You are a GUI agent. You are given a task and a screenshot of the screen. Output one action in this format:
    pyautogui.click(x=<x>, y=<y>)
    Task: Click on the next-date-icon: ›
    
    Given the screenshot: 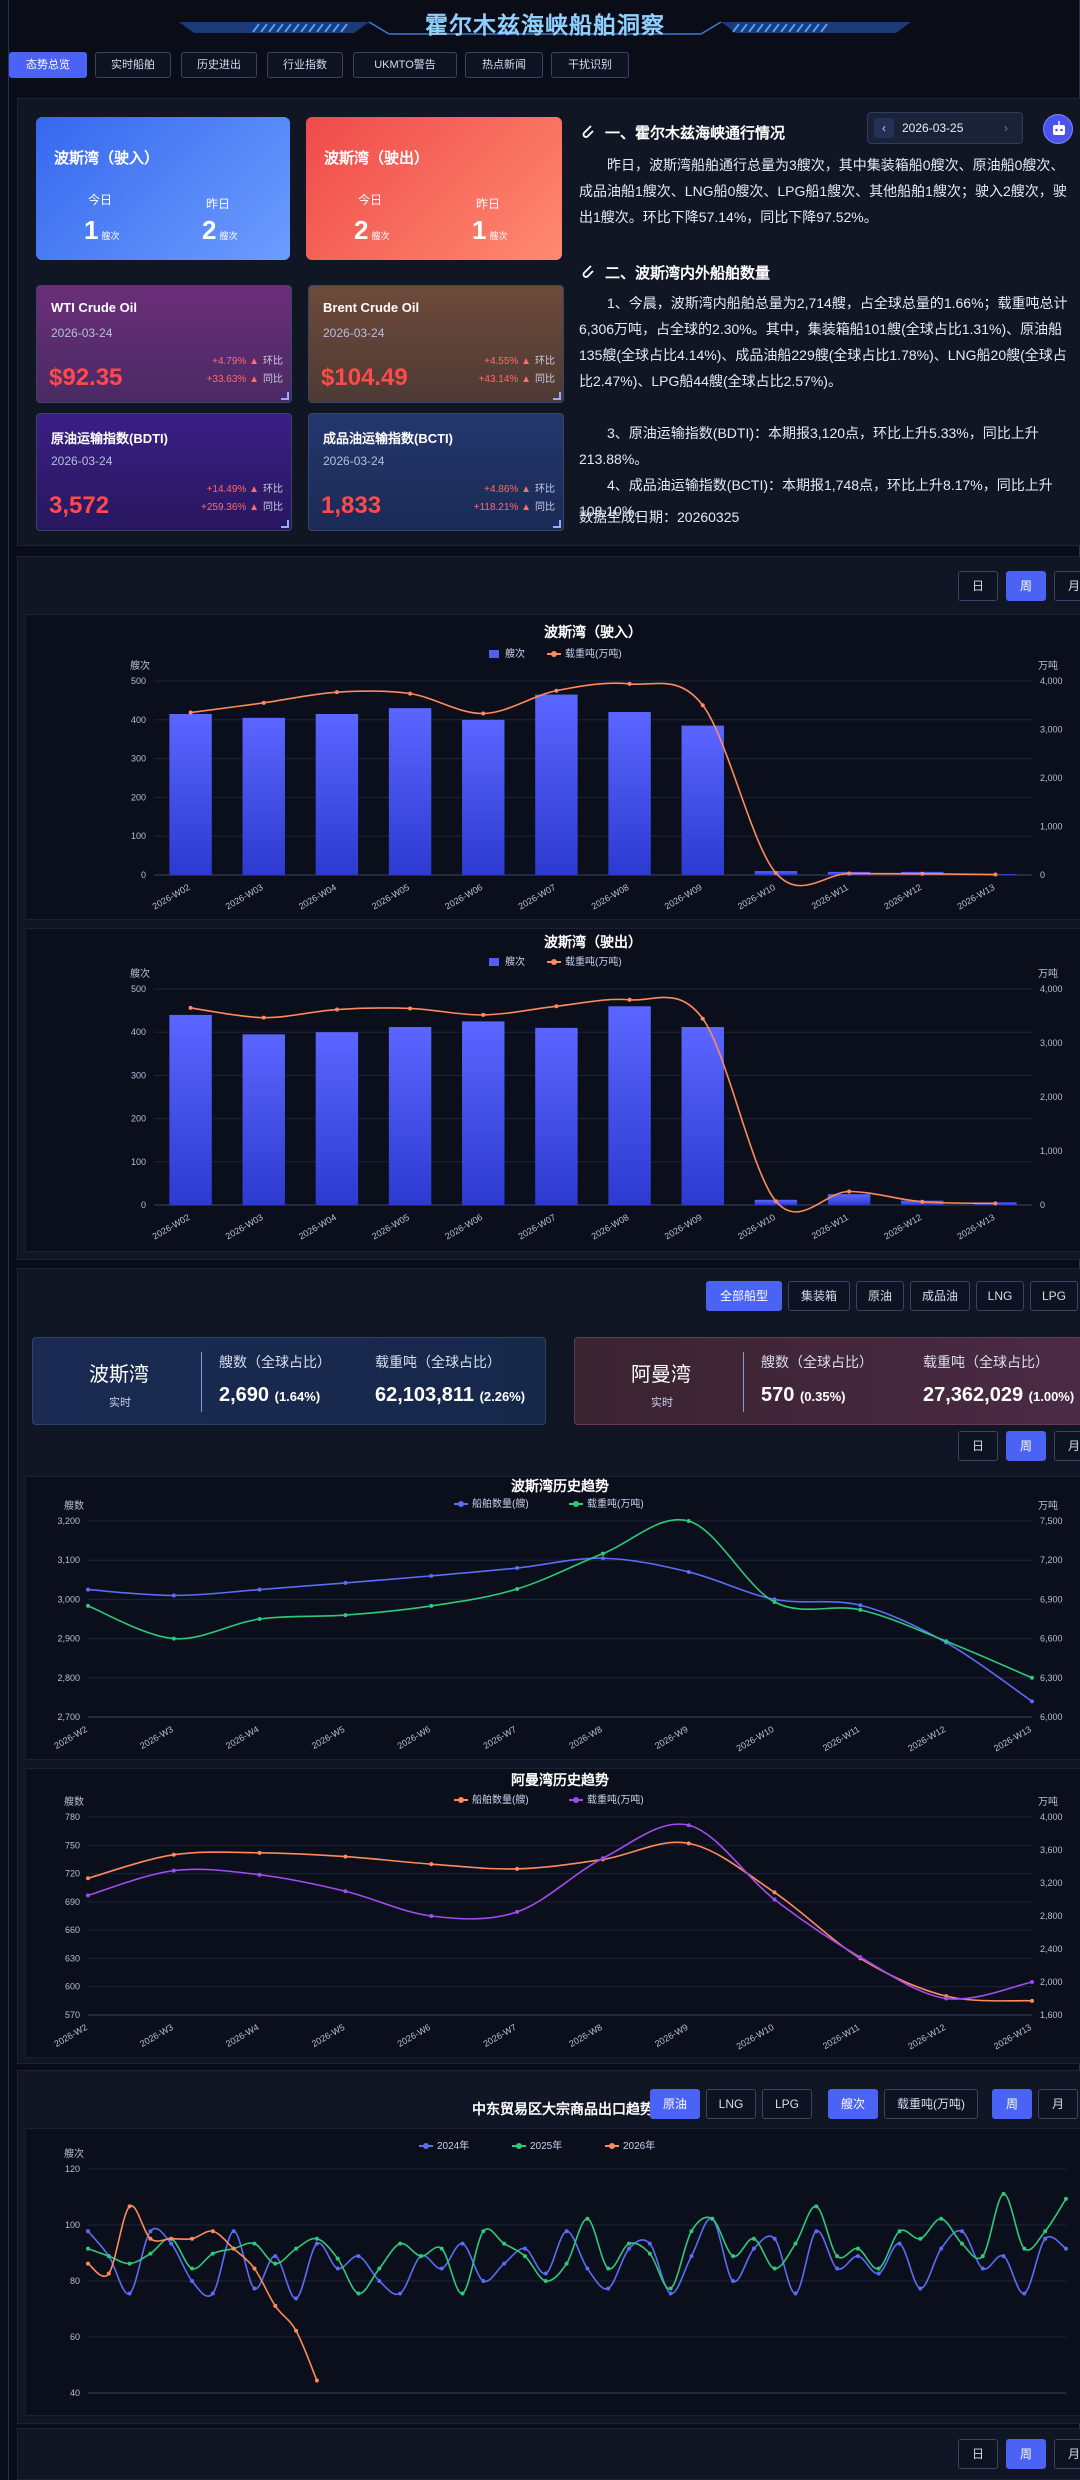 What is the action you would take?
    pyautogui.click(x=1006, y=128)
    